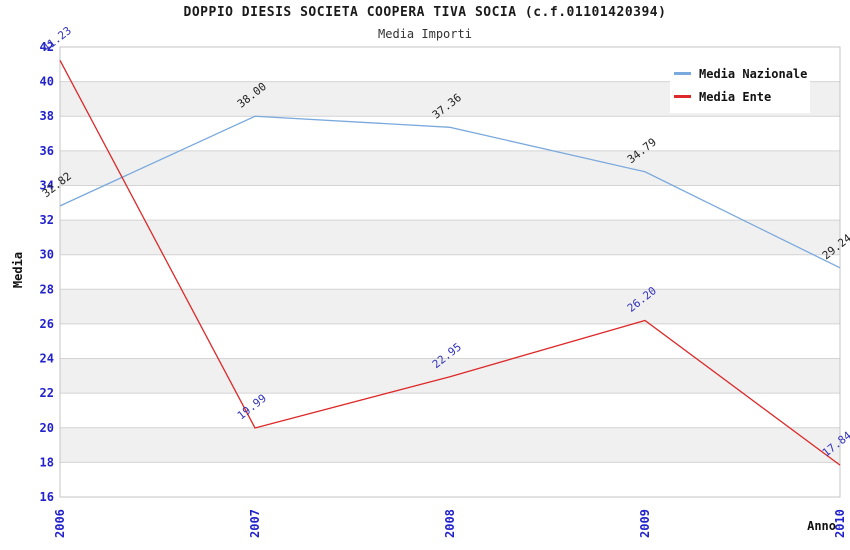  I want to click on y-tick-label: 30, so click(47, 255).